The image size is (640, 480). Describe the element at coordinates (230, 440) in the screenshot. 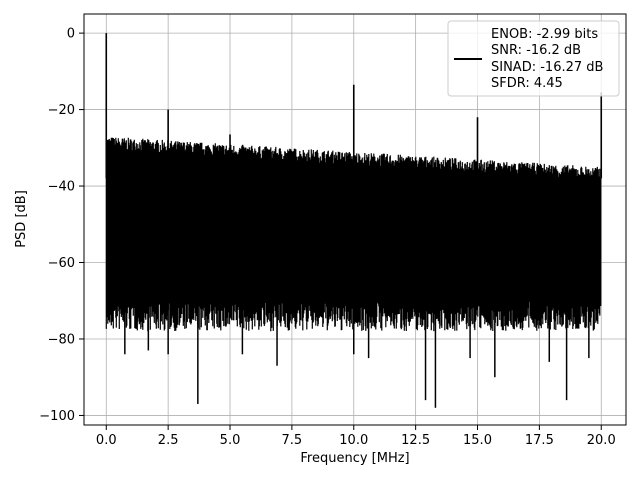

I see `x-tick-label: 5.0` at that location.